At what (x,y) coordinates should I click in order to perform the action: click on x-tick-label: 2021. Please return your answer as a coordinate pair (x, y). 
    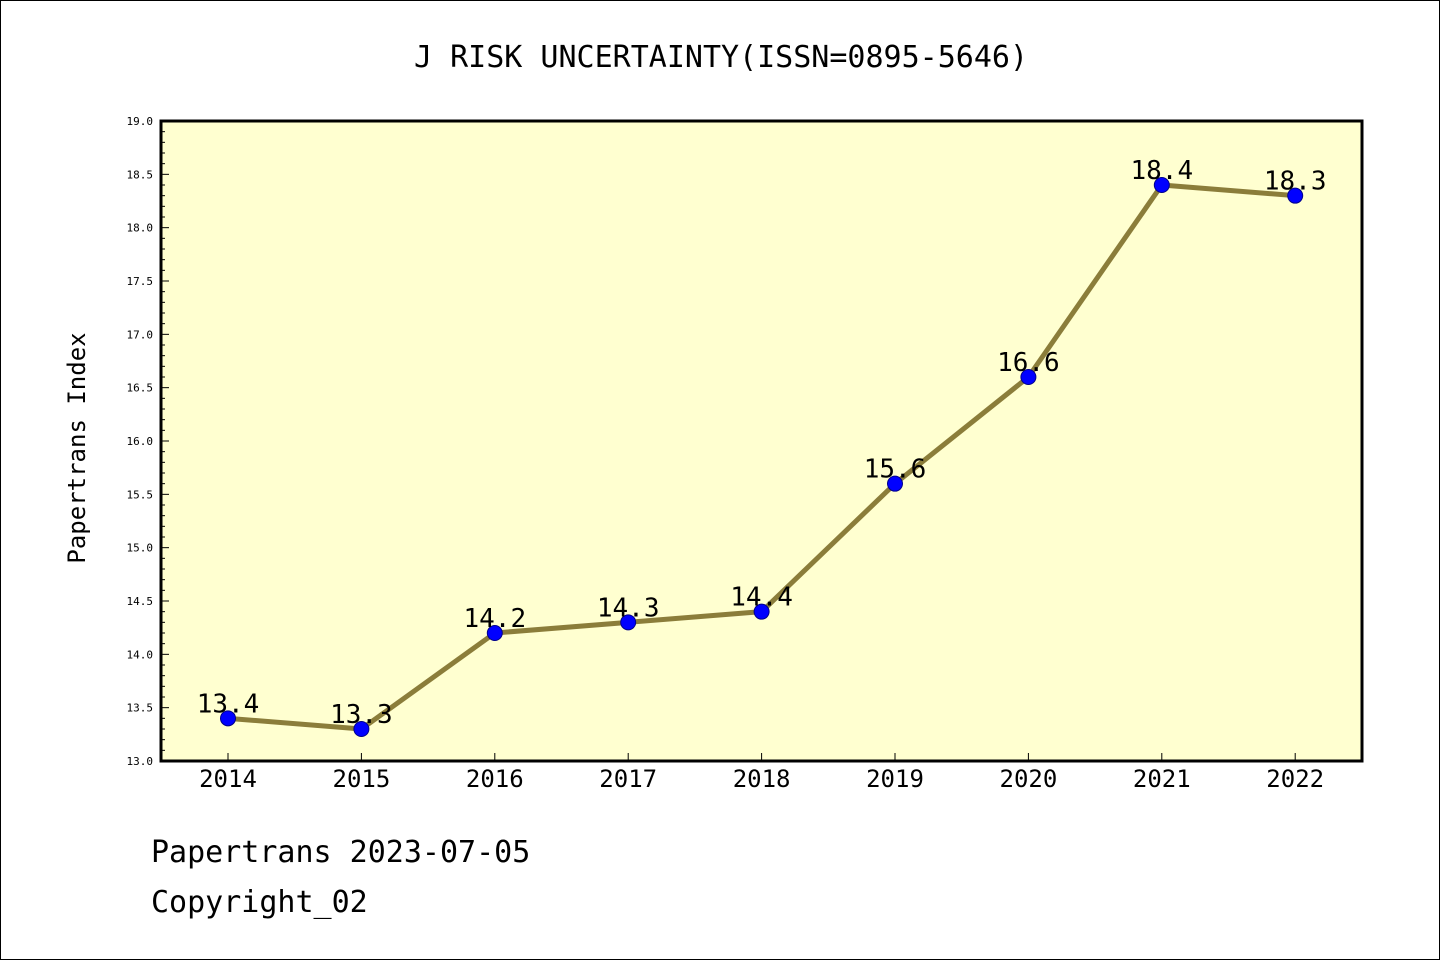
    Looking at the image, I should click on (1162, 779).